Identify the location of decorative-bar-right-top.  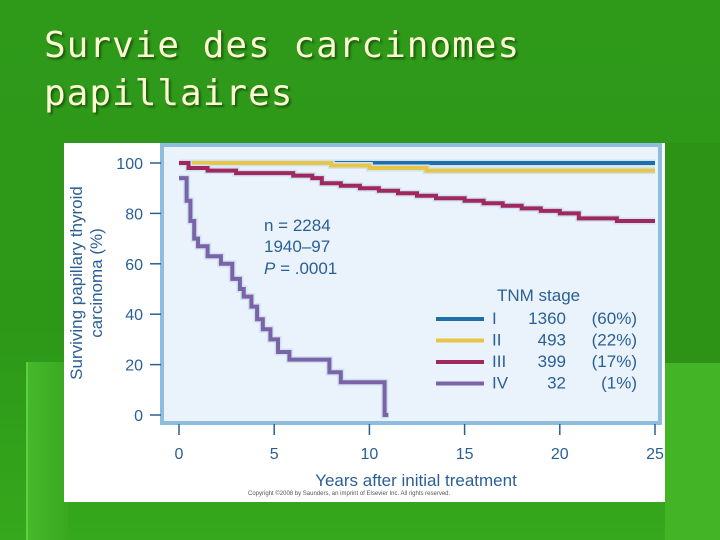
(692, 253).